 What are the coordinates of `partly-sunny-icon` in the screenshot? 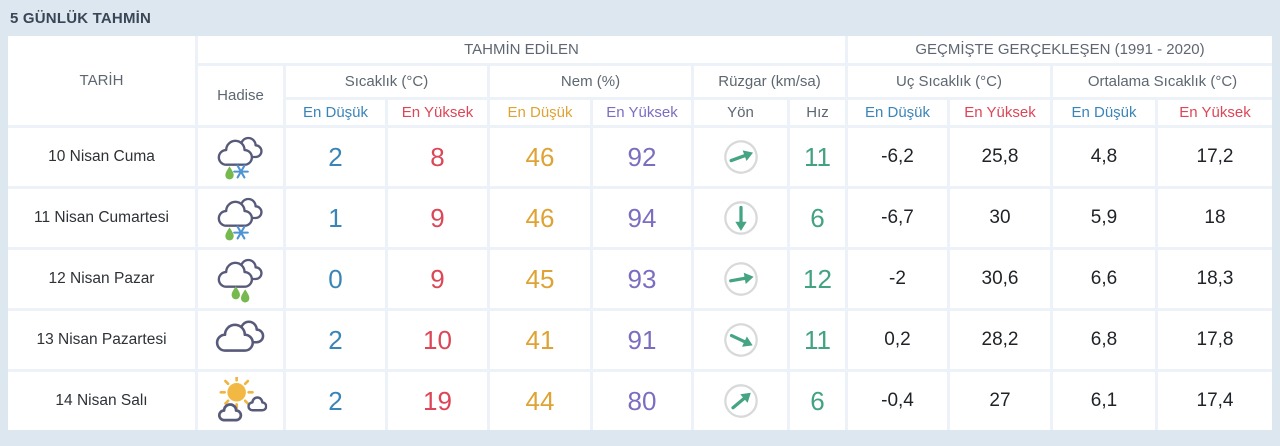 It's located at (241, 401).